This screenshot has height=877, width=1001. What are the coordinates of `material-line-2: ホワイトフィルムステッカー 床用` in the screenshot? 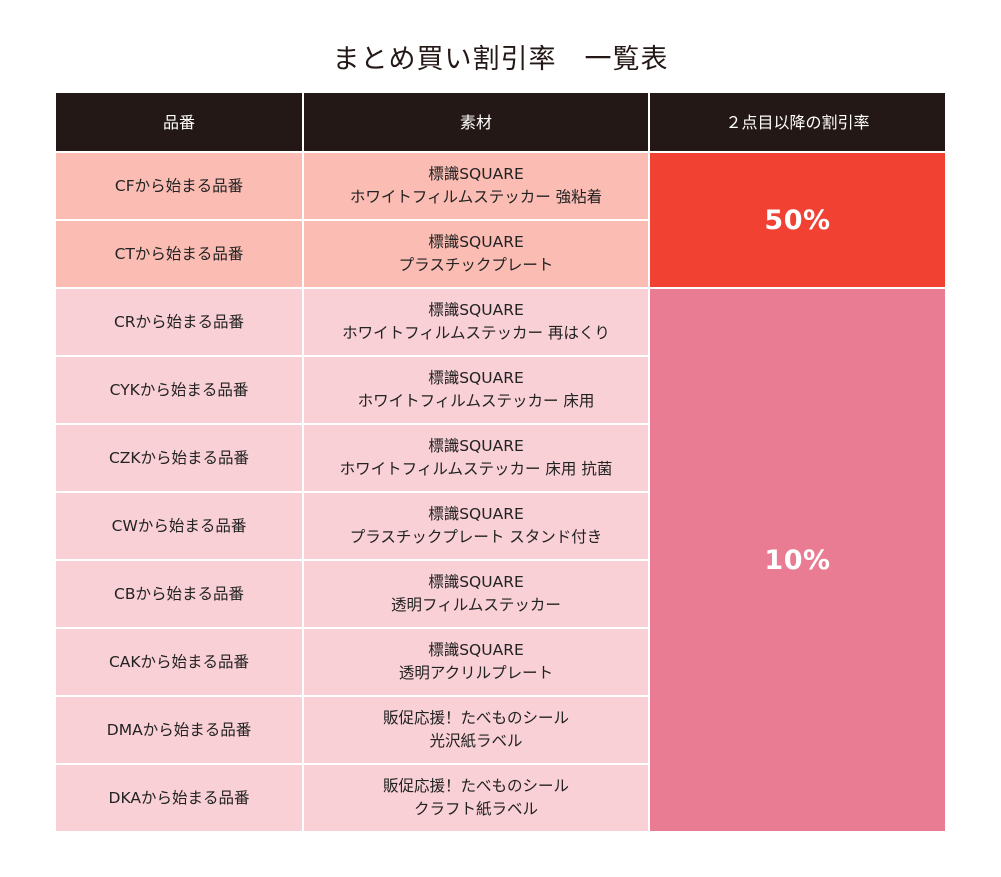 It's located at (476, 401).